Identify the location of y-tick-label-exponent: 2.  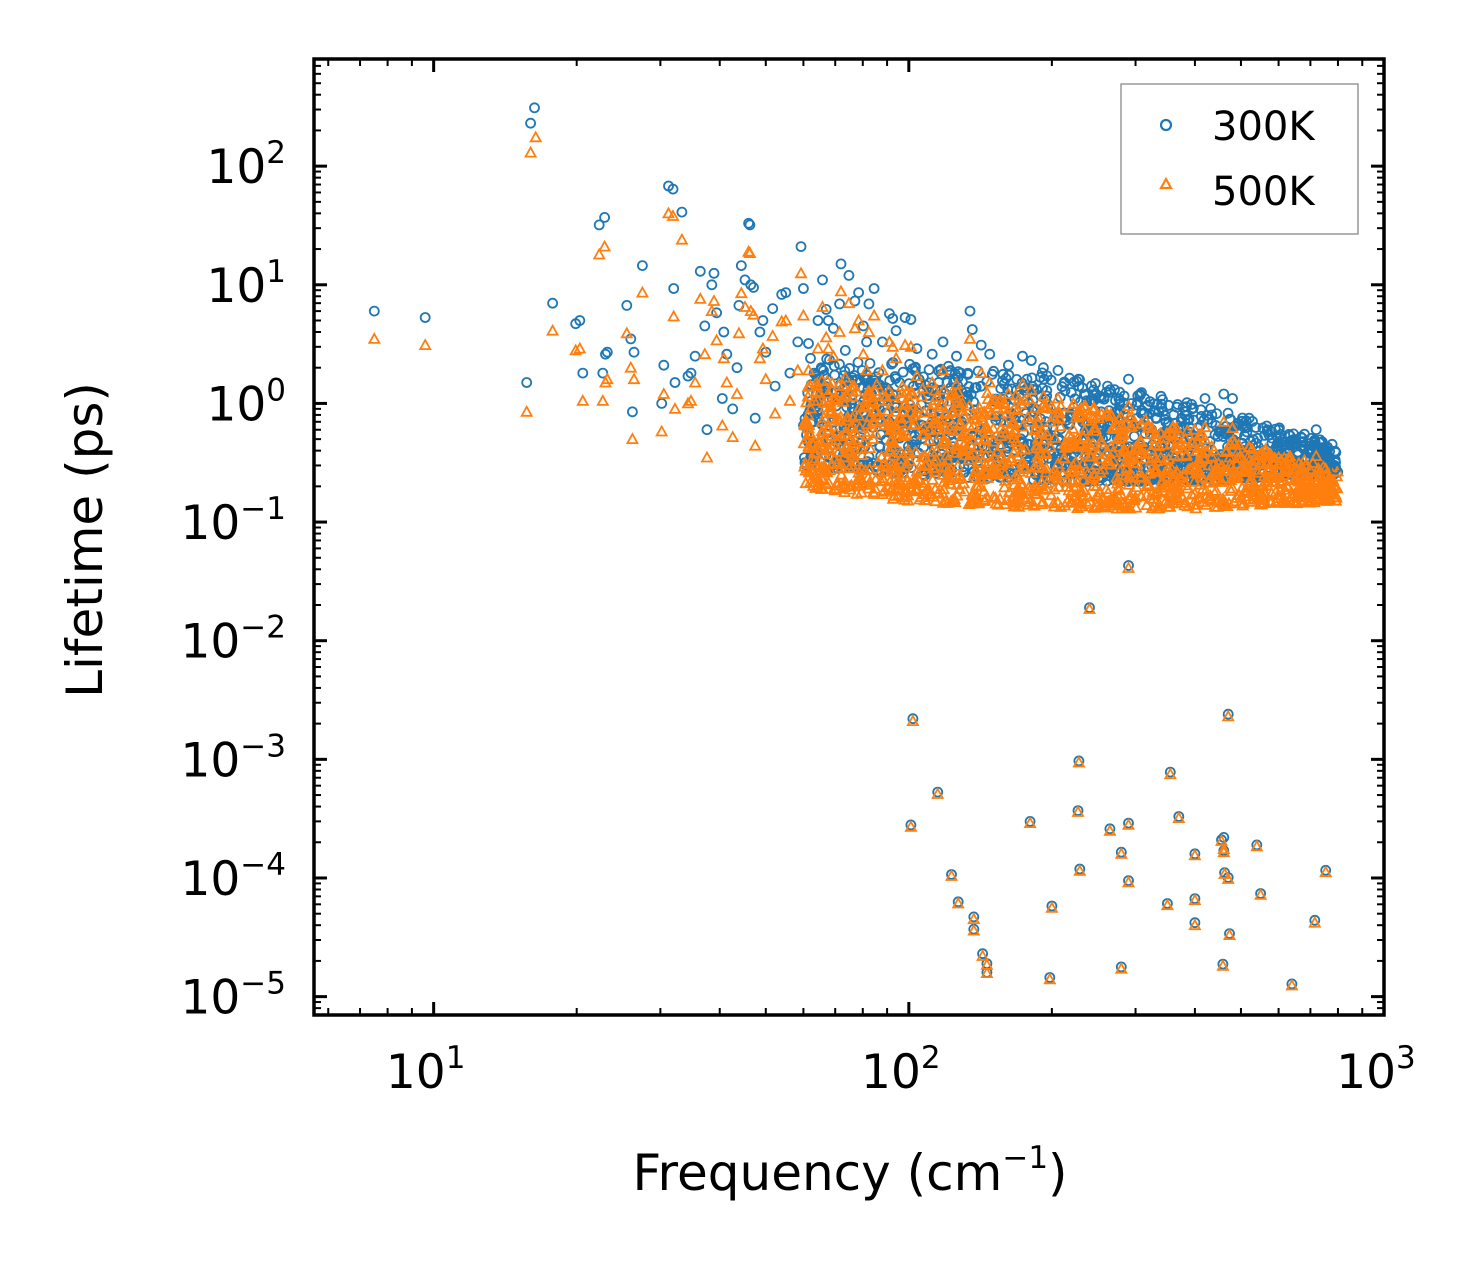
(276, 153).